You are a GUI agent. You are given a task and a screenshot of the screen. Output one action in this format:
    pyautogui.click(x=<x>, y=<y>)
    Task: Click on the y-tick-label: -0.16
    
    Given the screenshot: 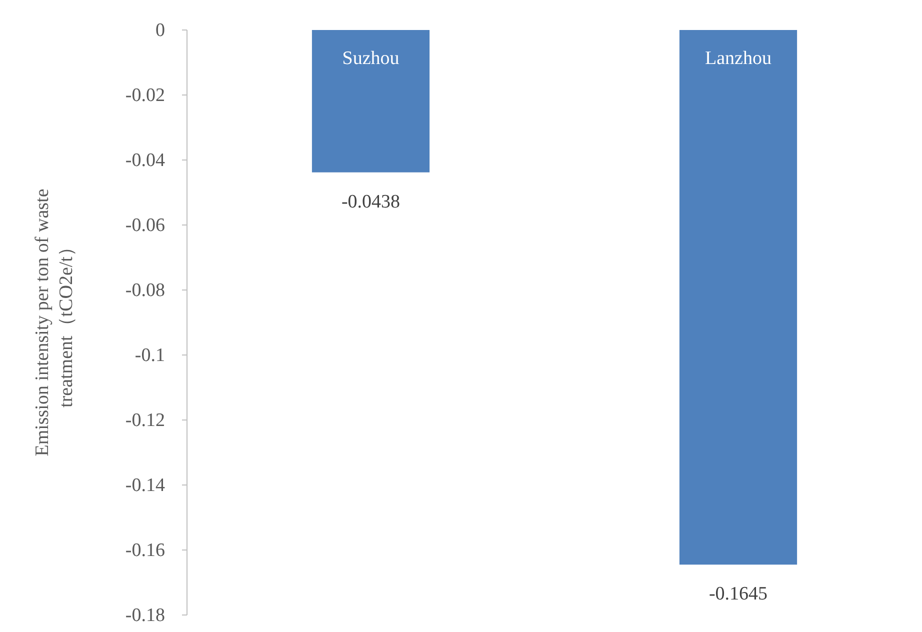 What is the action you would take?
    pyautogui.click(x=145, y=550)
    